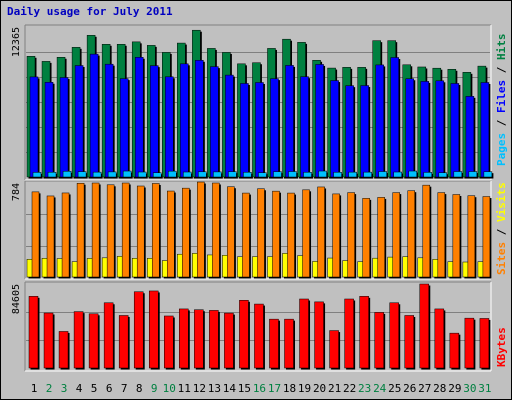  Describe the element at coordinates (394, 388) in the screenshot. I see `day-label: 25` at that location.